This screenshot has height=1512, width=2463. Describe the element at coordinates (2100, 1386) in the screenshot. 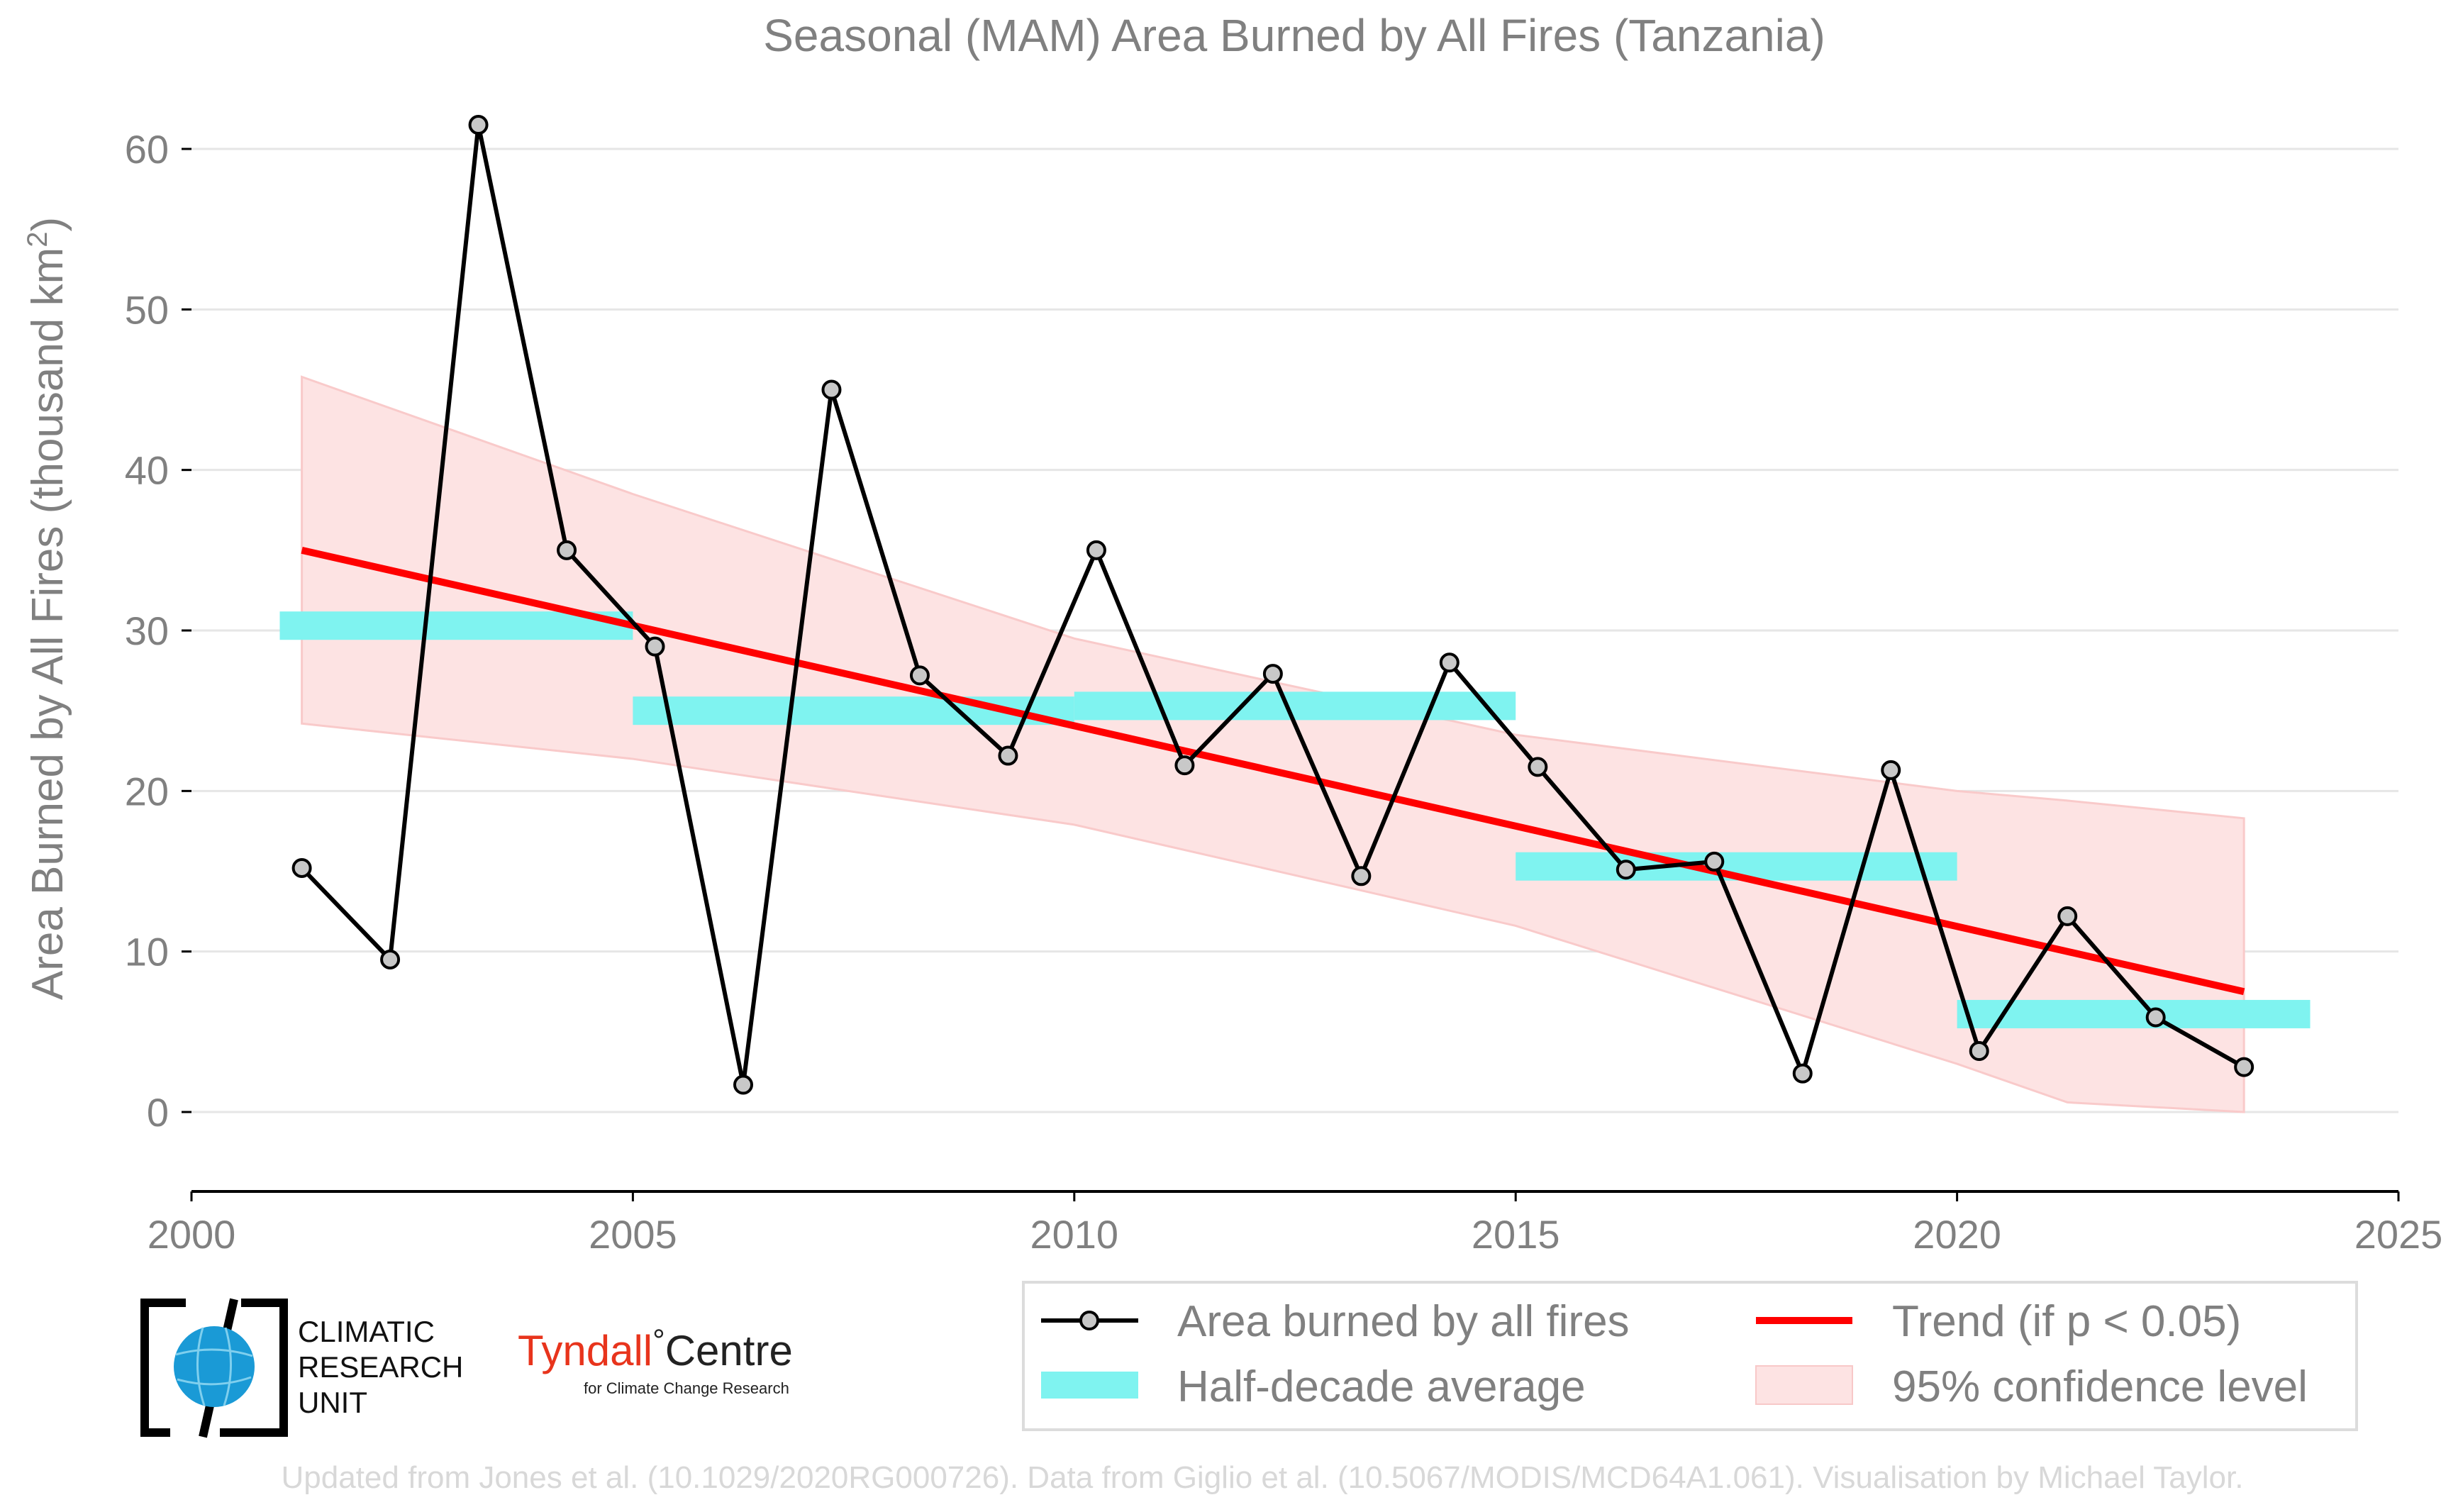

I see `legend-label-confidence: 95% confidence level` at that location.